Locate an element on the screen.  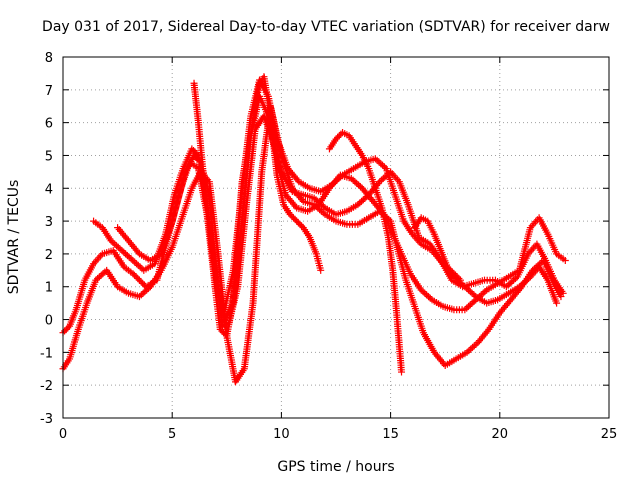
y-tick-label: -3 is located at coordinates (46, 419).